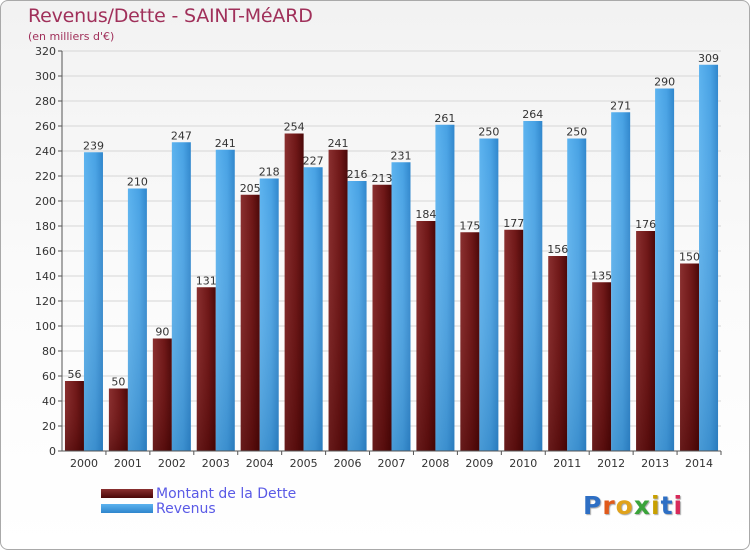 The image size is (750, 550). What do you see at coordinates (479, 463) in the screenshot?
I see `x-tick-label: 2009` at bounding box center [479, 463].